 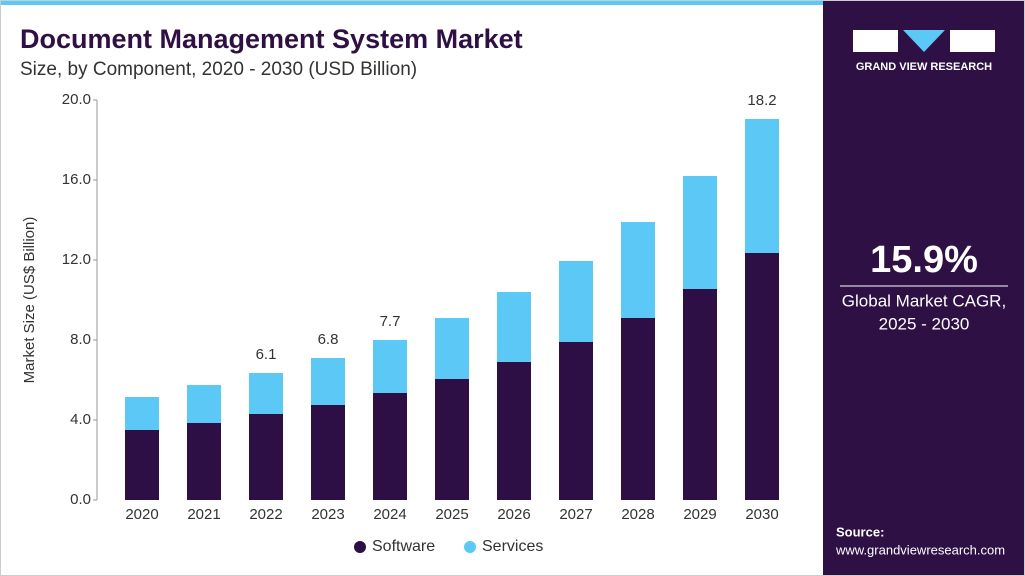 I want to click on brand: GRAND VIEW RESEARCH, so click(x=924, y=67).